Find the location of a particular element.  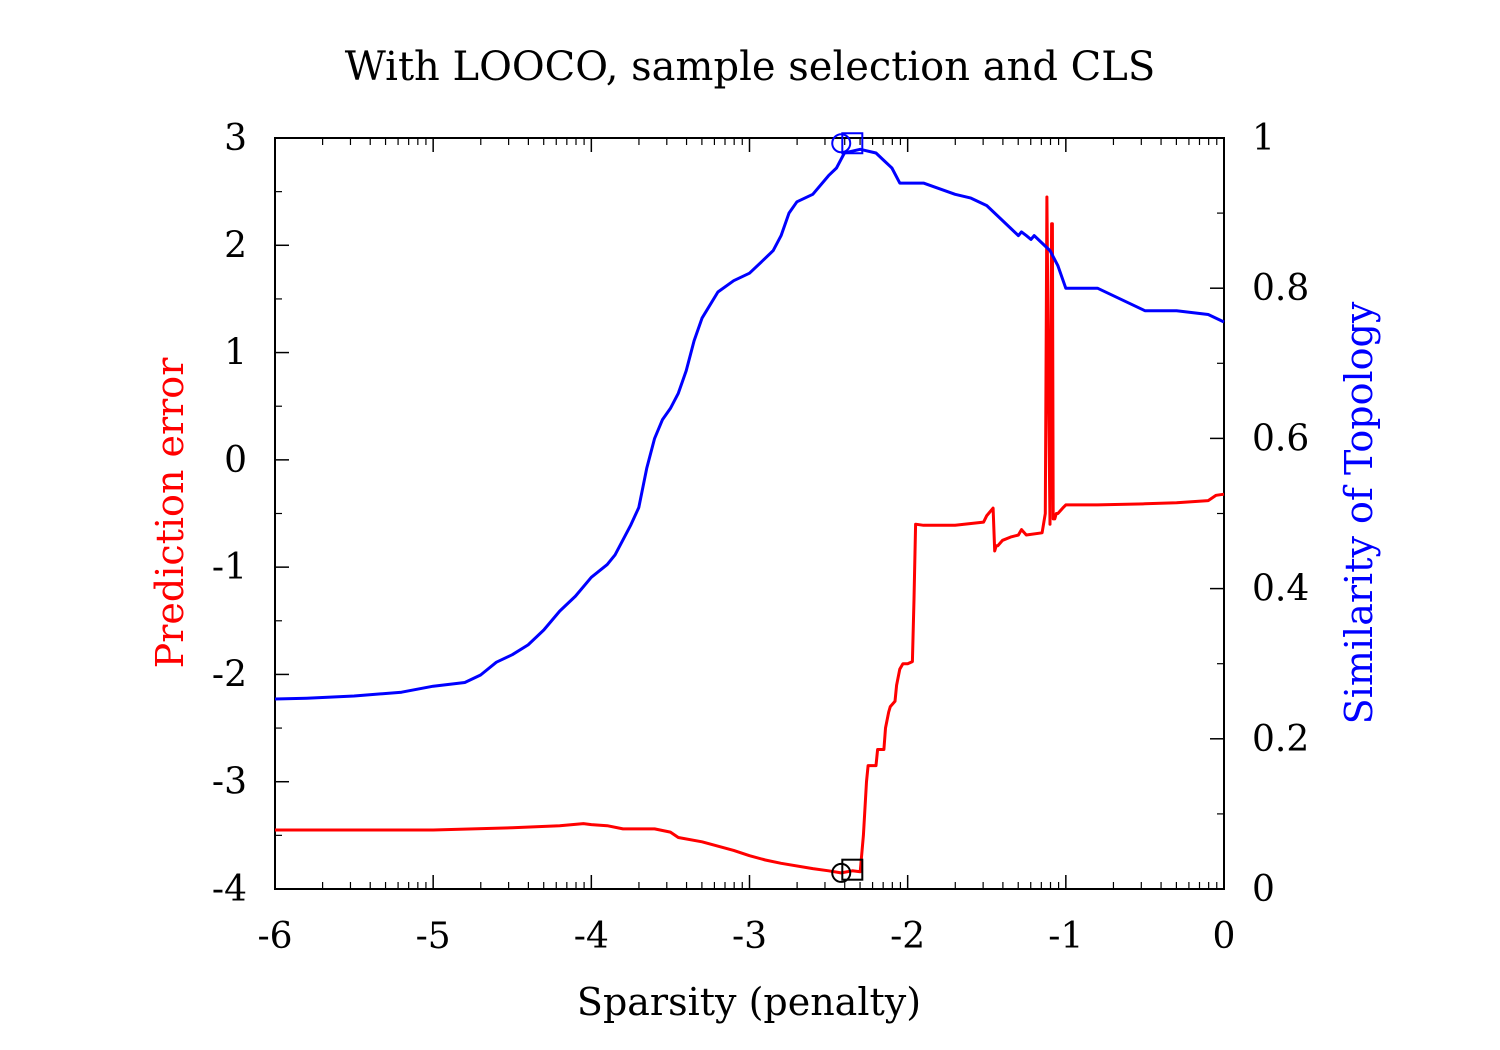

x-axis-label: Sparsity (penalty) is located at coordinates (749, 1002).